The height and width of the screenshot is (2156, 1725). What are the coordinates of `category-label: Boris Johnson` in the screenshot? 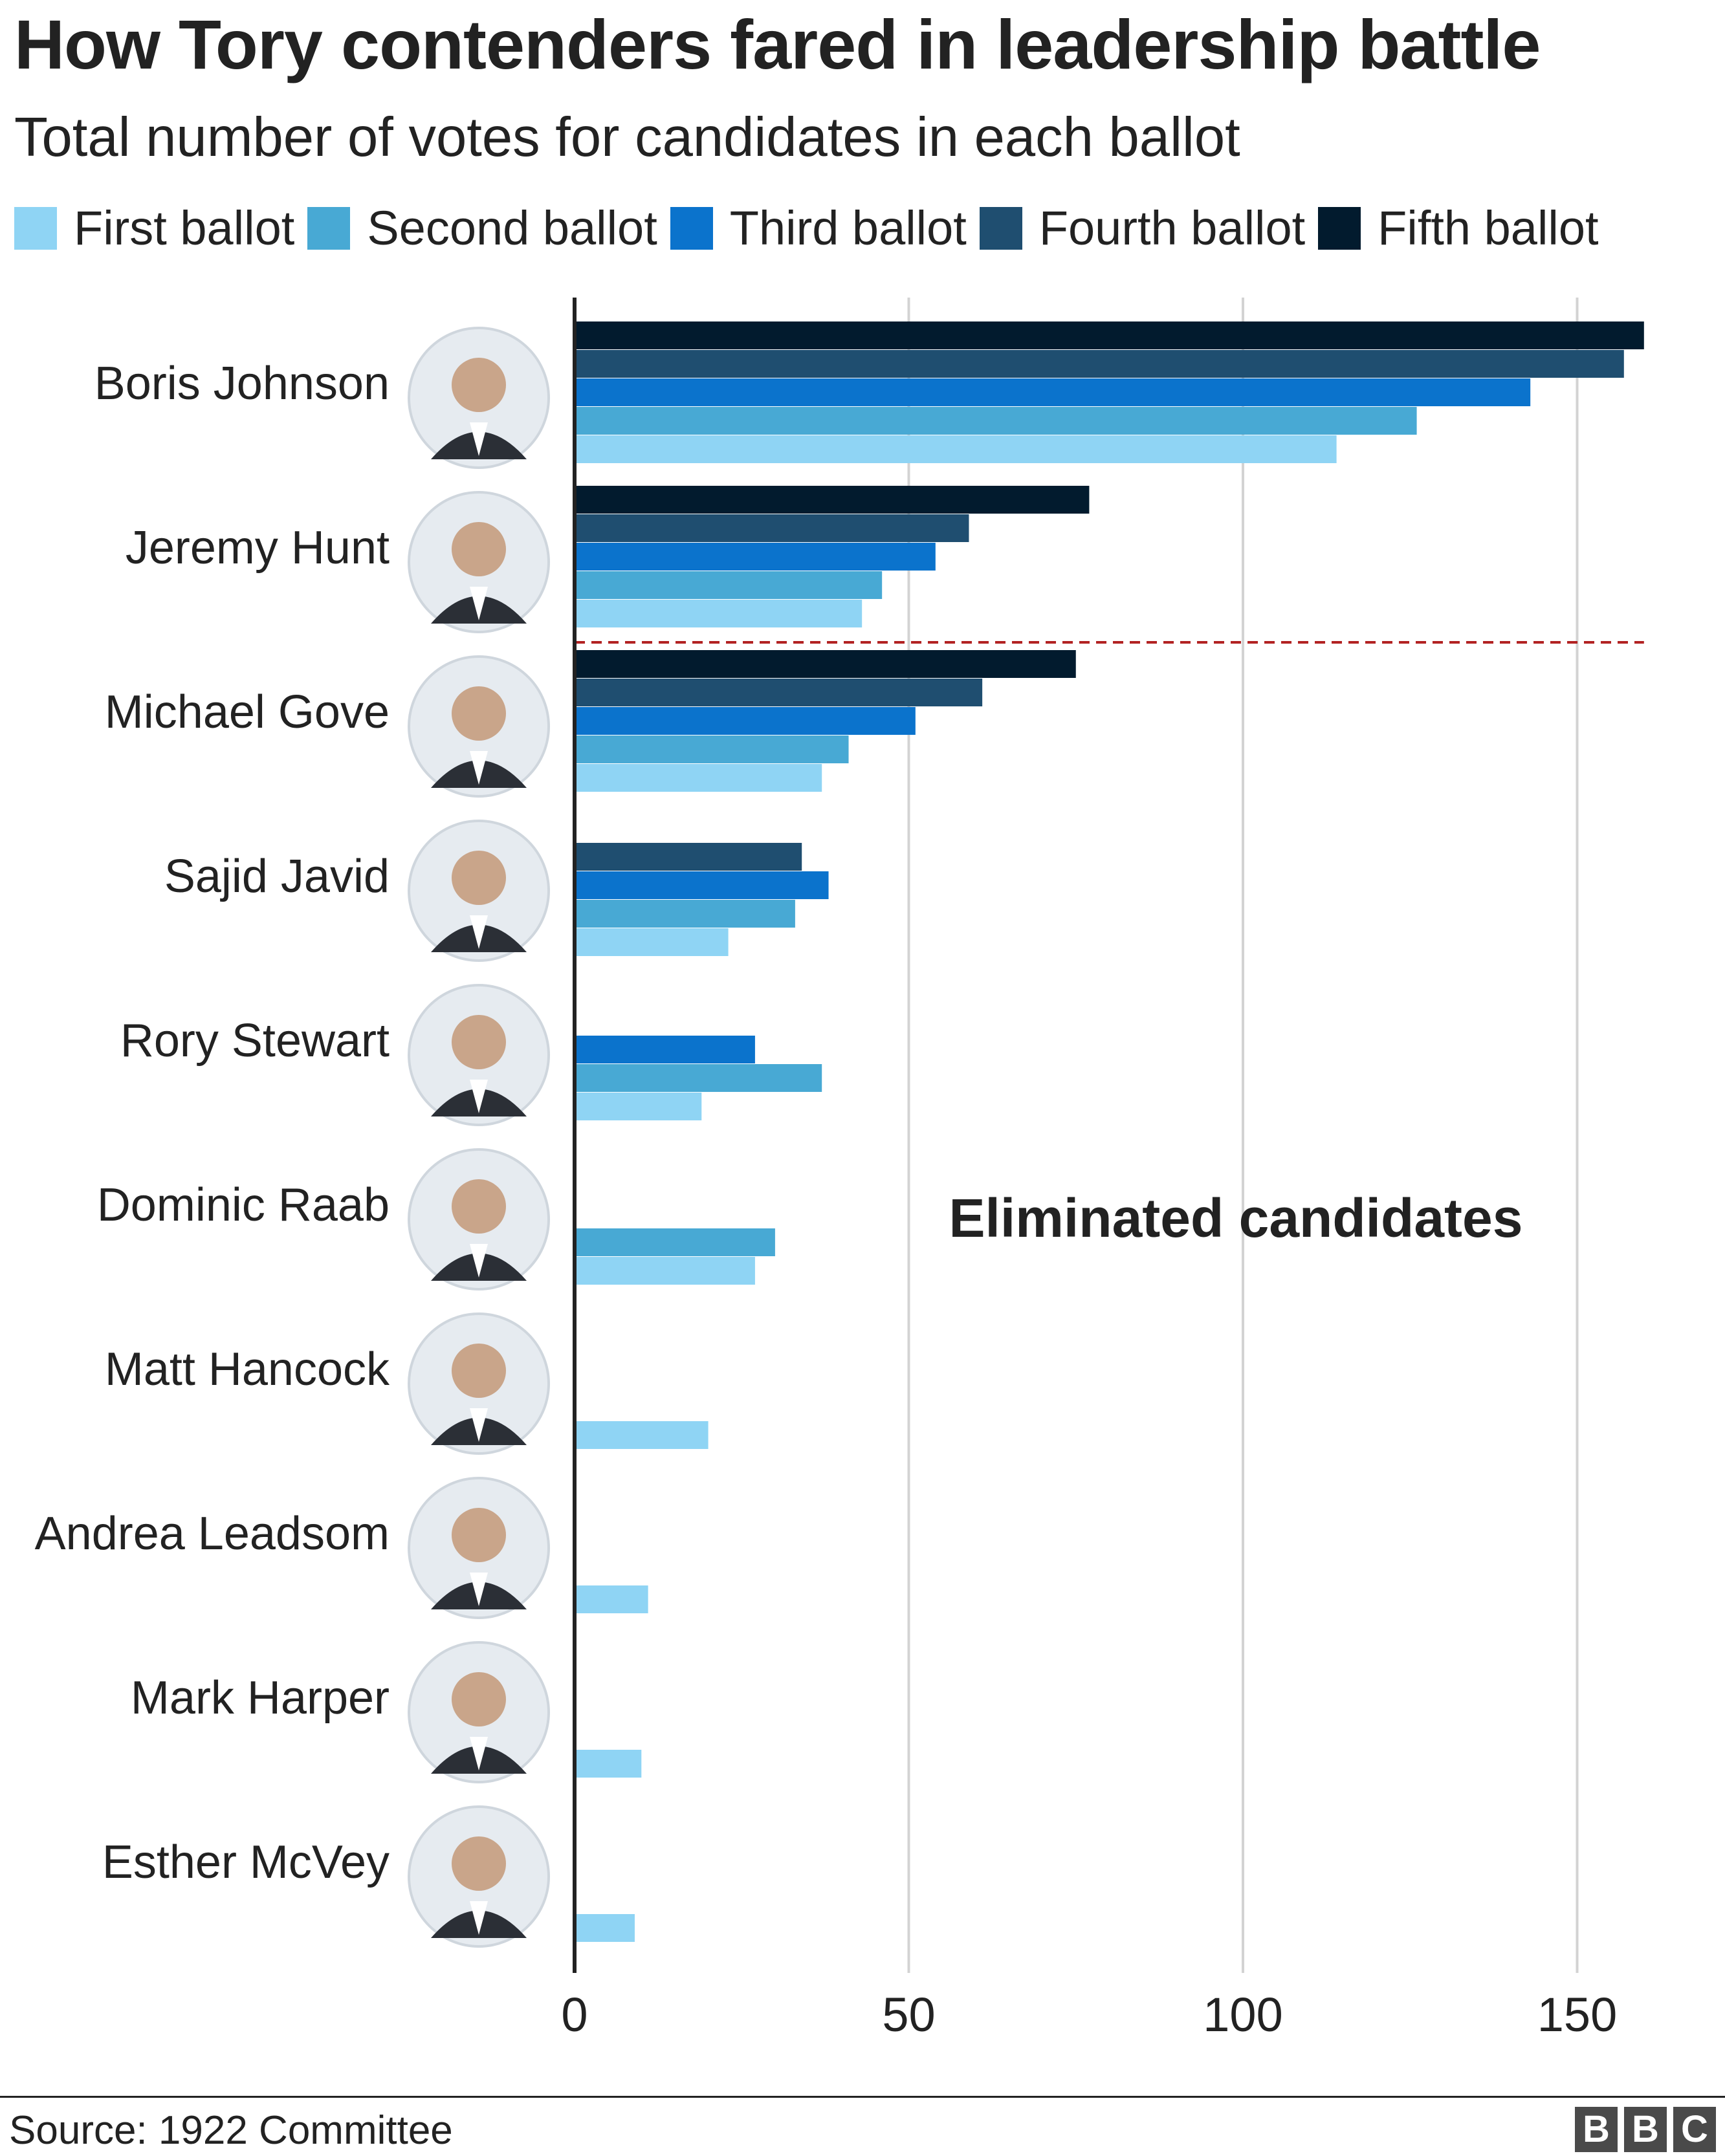 It's located at (242, 383).